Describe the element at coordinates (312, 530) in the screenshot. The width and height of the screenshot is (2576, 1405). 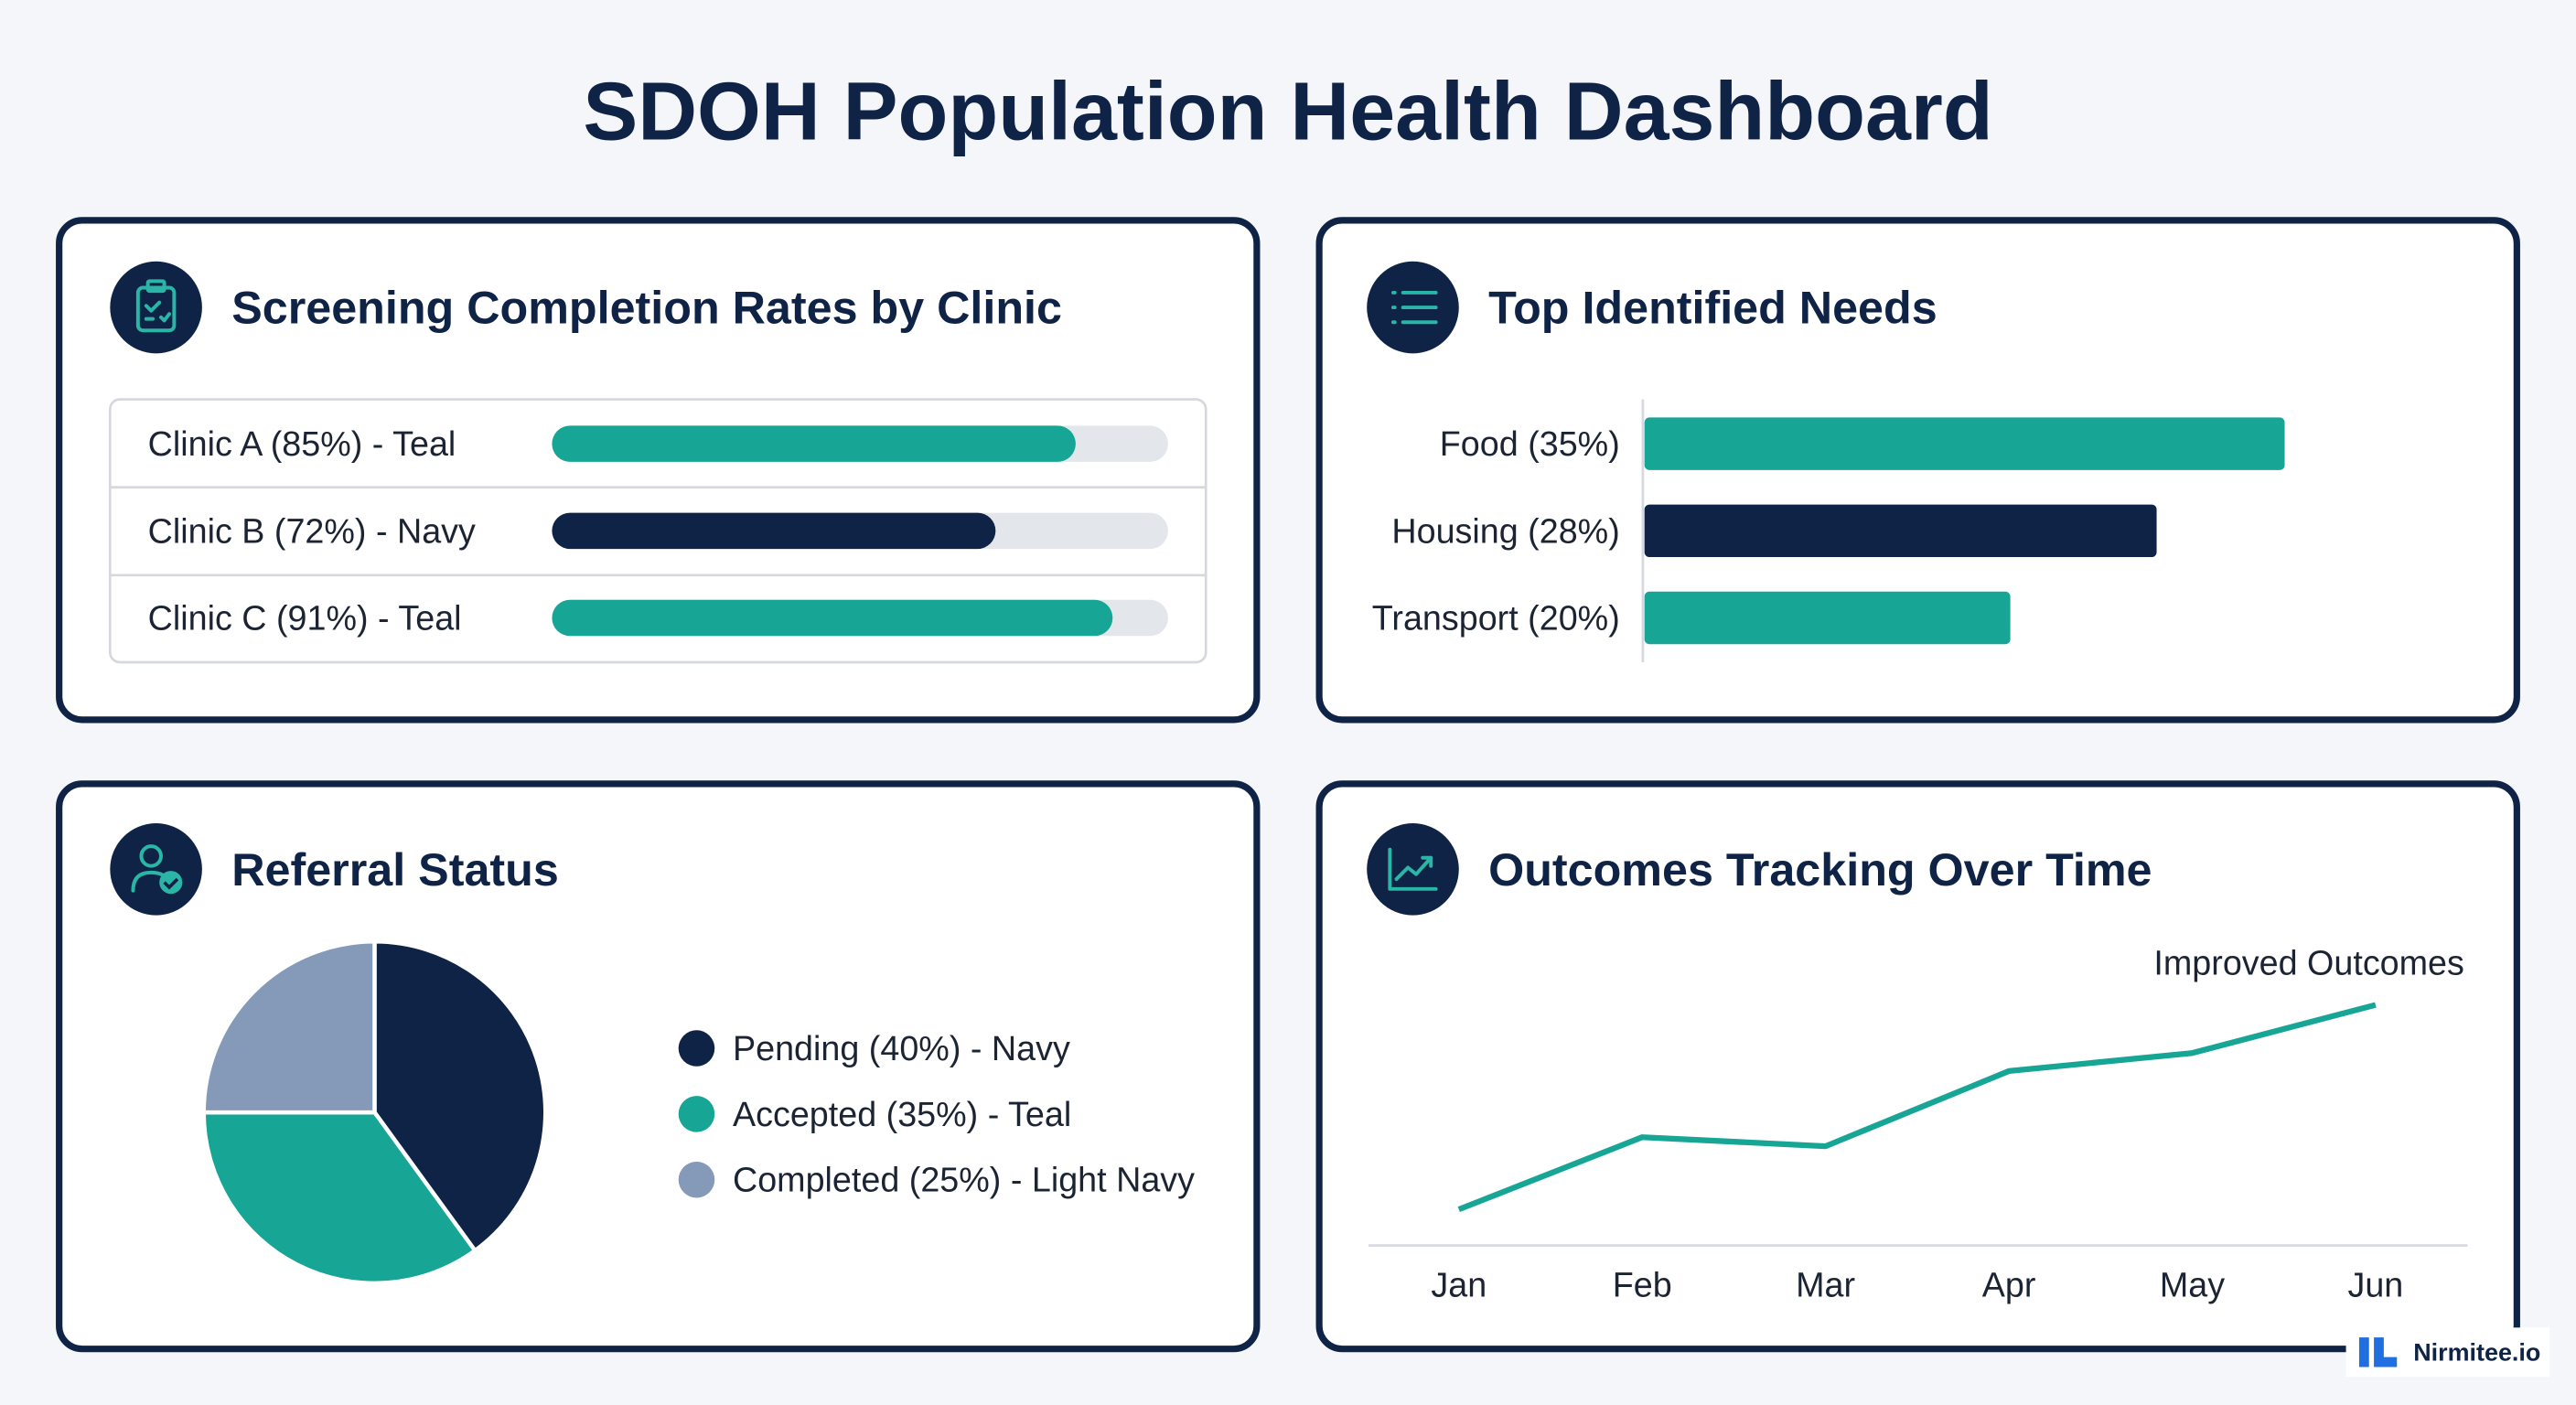
I see `category-label: Clinic B (72%) - Navy` at that location.